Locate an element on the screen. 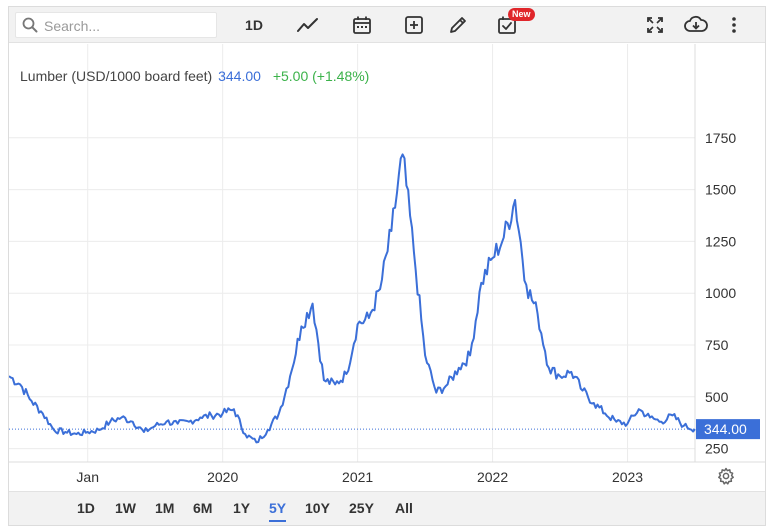  range-button-1w: 1W is located at coordinates (125, 508).